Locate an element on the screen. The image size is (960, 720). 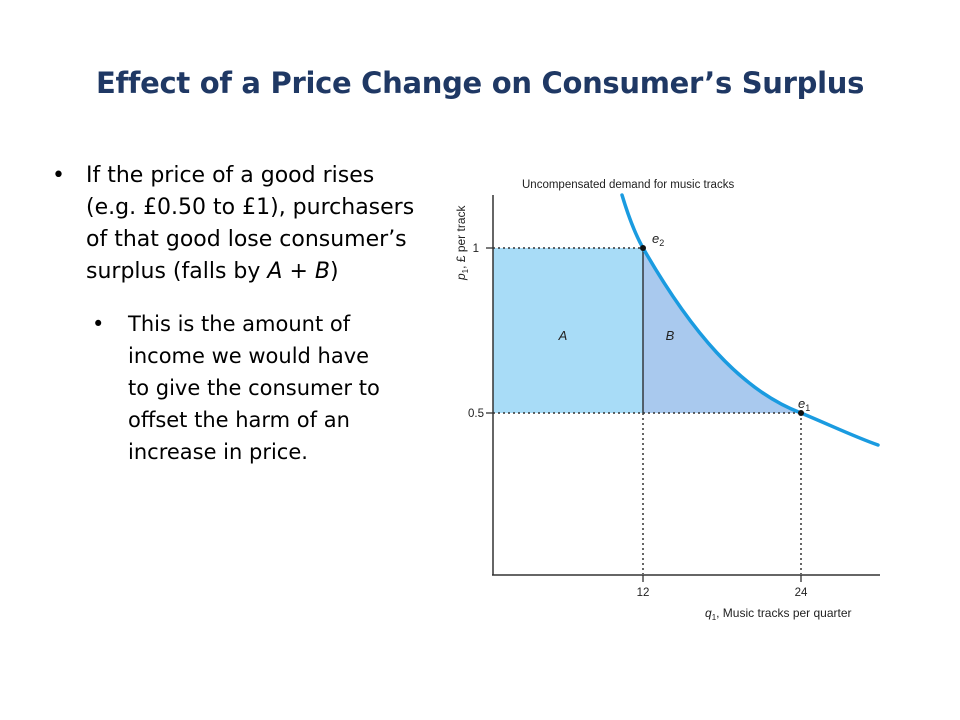
tick-label-x12: 12 is located at coordinates (643, 593).